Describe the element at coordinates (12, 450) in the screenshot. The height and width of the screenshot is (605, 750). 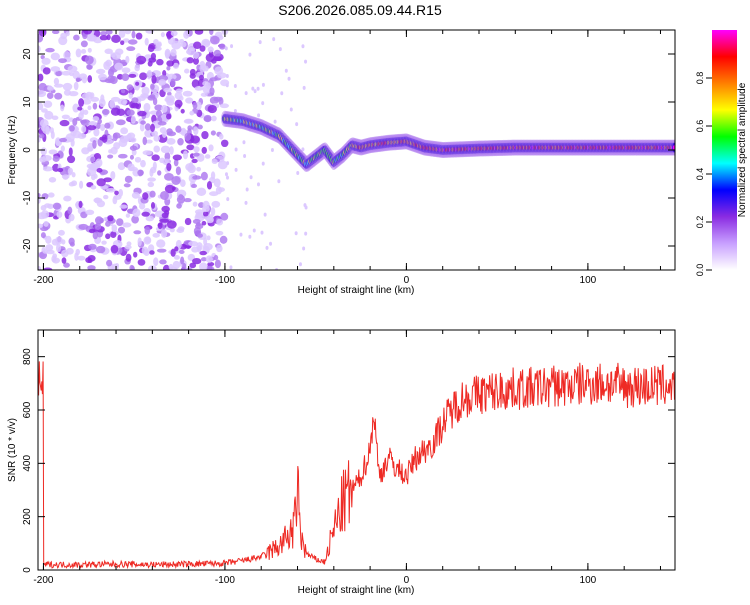
I see `snr-y-label: SNR (10 * v/v)` at that location.